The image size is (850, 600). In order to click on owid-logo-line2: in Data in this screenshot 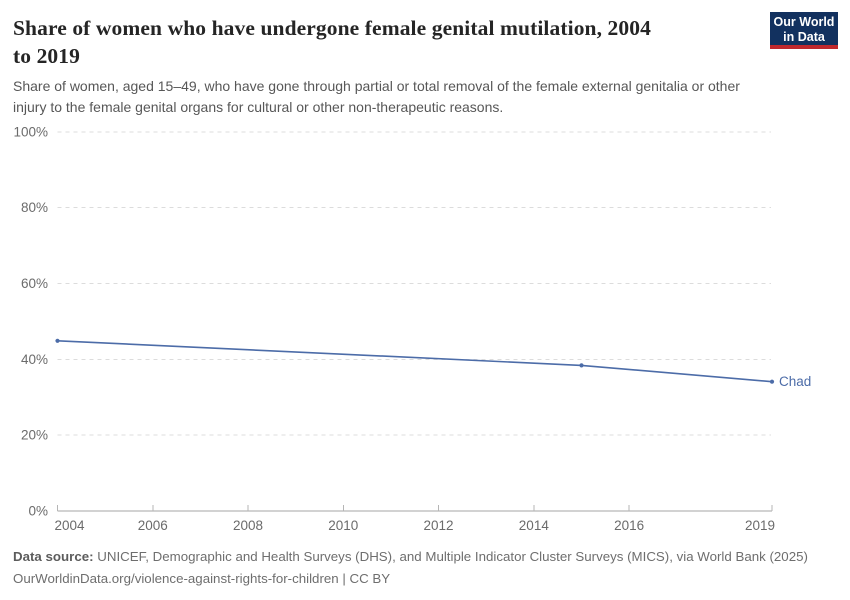, I will do `click(804, 36)`.